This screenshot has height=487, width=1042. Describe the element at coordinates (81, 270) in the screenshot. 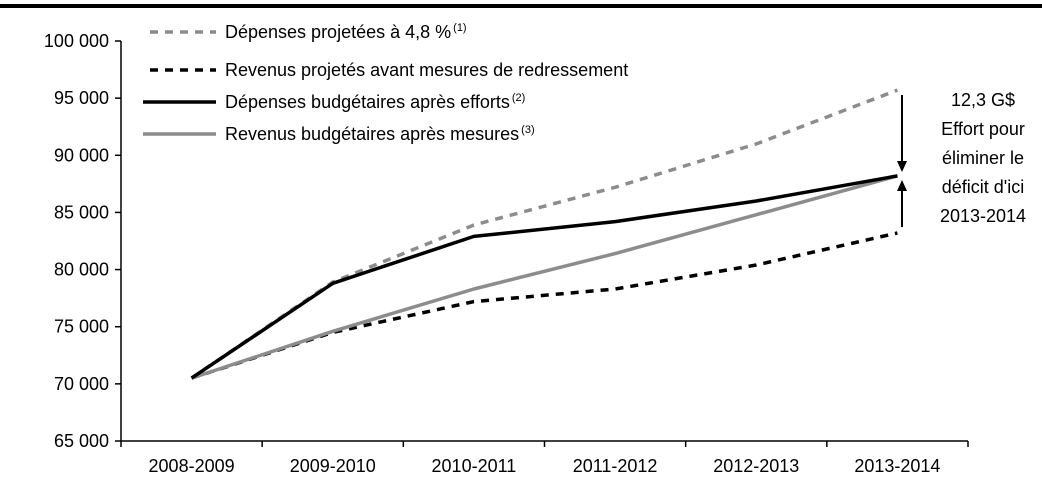

I see `y-tick-label: 80 000` at that location.